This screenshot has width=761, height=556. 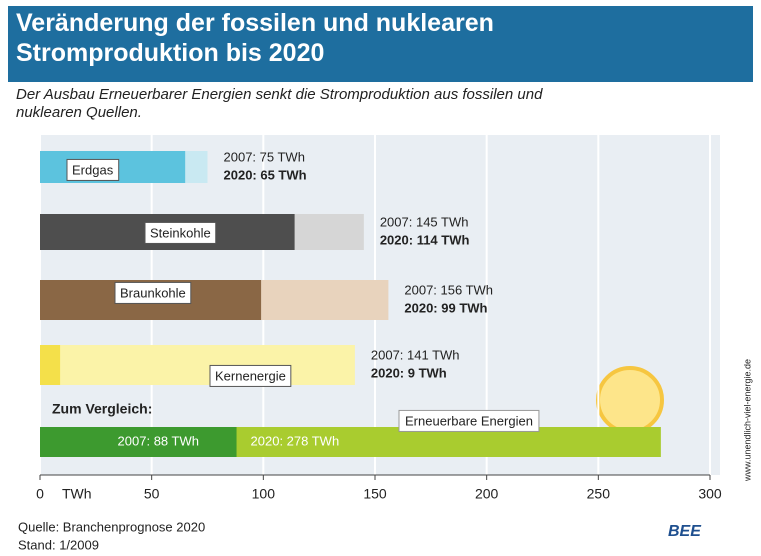 I want to click on value-label: 2020: 9 TWh, so click(x=409, y=372).